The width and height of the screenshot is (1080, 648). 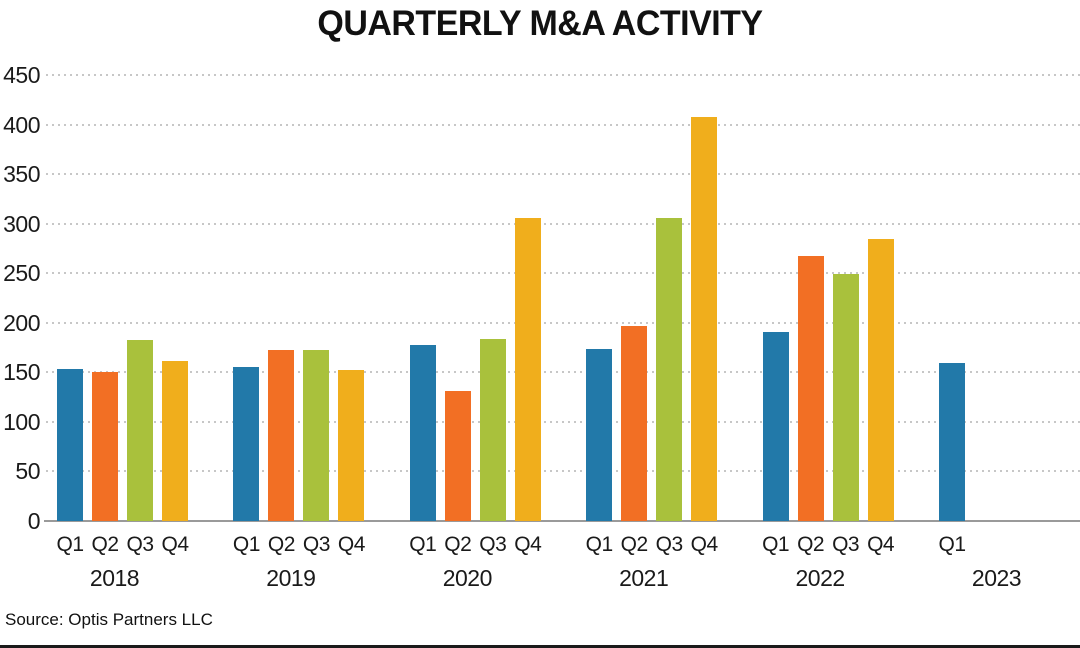 What do you see at coordinates (27, 471) in the screenshot?
I see `y-tick-label-50: 50` at bounding box center [27, 471].